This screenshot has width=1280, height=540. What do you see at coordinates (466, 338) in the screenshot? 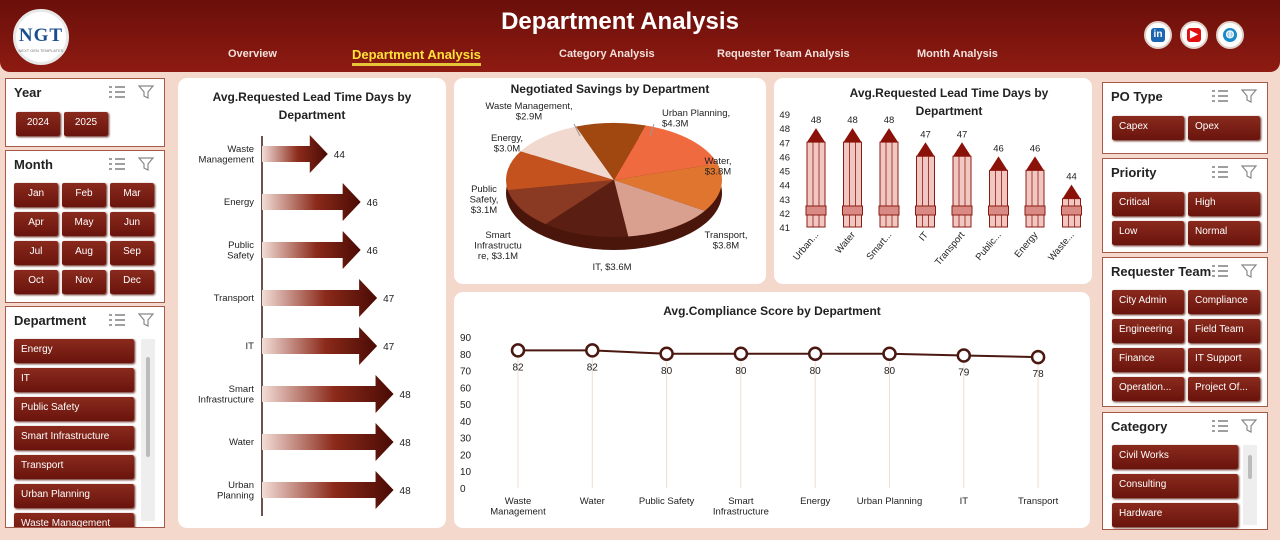
I see `y-tick-label: 90` at bounding box center [466, 338].